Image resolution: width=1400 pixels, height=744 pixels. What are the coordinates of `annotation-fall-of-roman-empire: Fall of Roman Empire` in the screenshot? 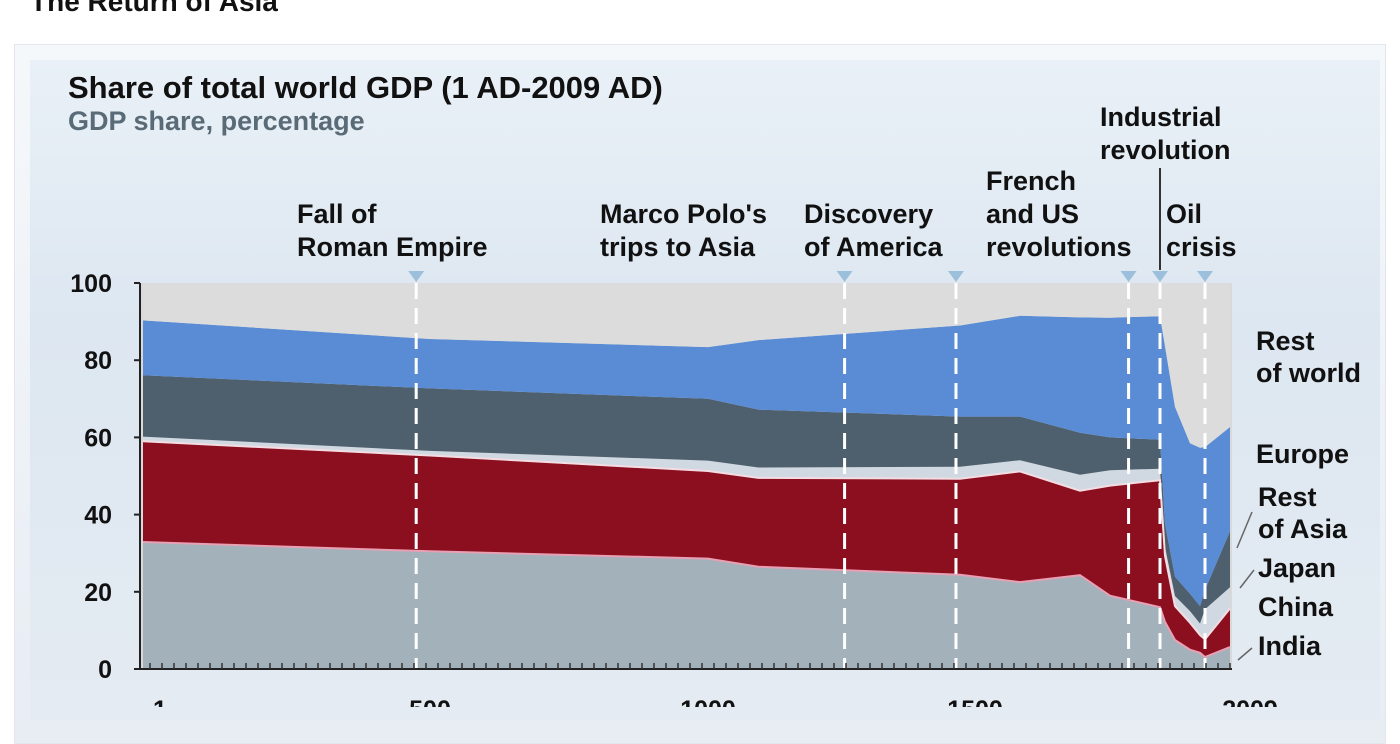 It's located at (392, 230).